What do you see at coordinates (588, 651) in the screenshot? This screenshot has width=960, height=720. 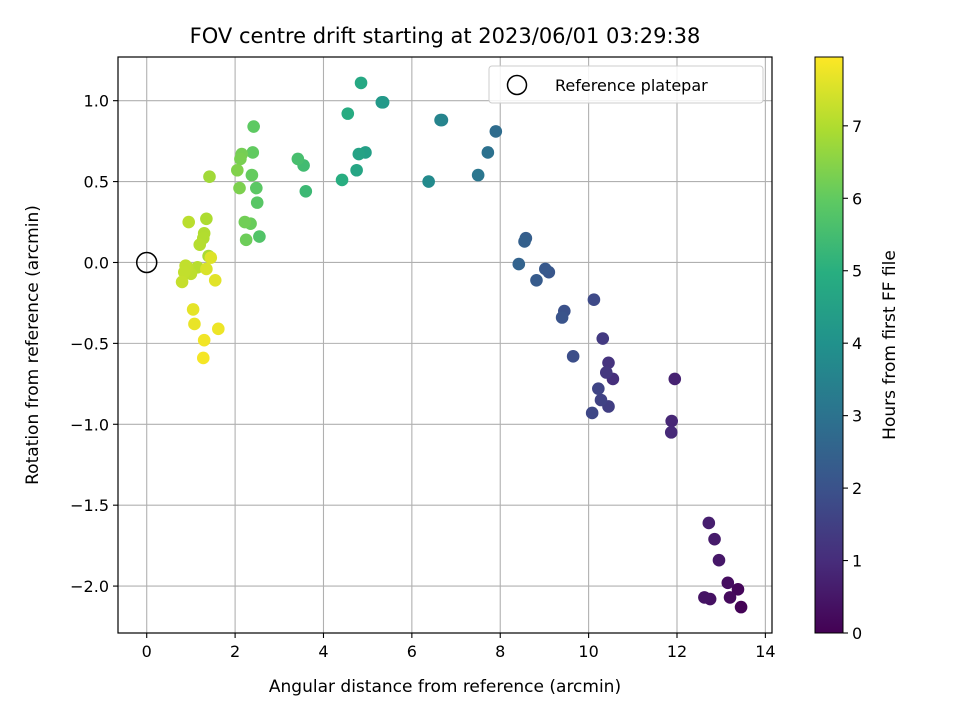 I see `x-tick-label: 10` at bounding box center [588, 651].